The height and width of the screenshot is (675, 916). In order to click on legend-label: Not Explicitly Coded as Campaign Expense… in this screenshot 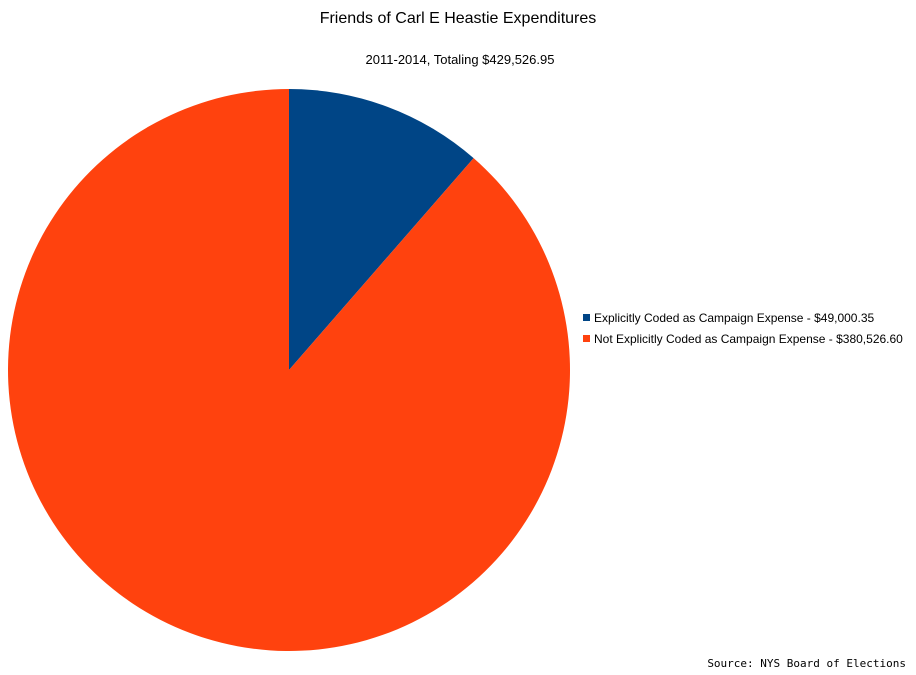, I will do `click(748, 338)`.